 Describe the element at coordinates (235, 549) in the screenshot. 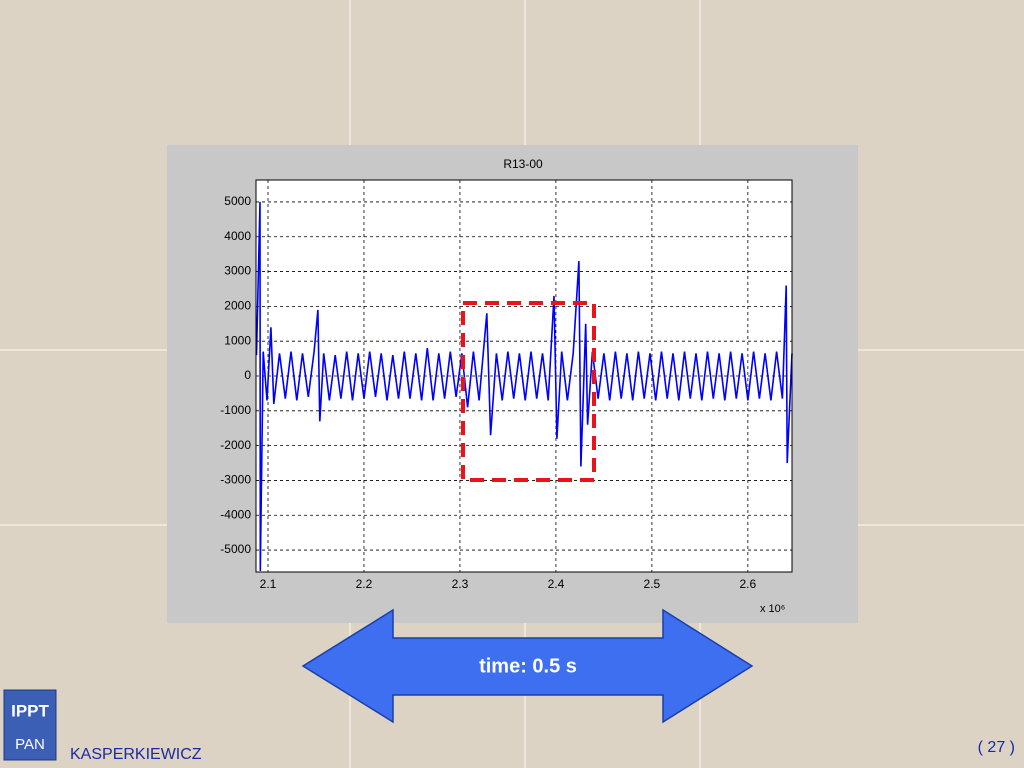

I see `y-tick-label: -5000` at that location.